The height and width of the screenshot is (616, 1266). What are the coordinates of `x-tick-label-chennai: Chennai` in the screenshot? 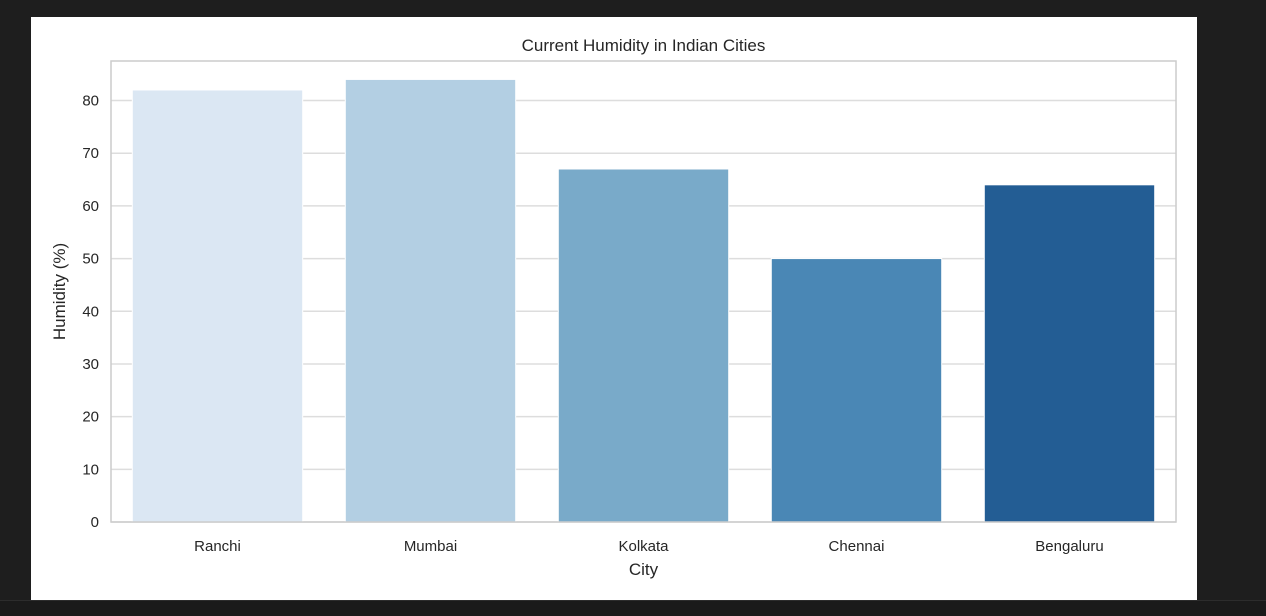 It's located at (857, 546).